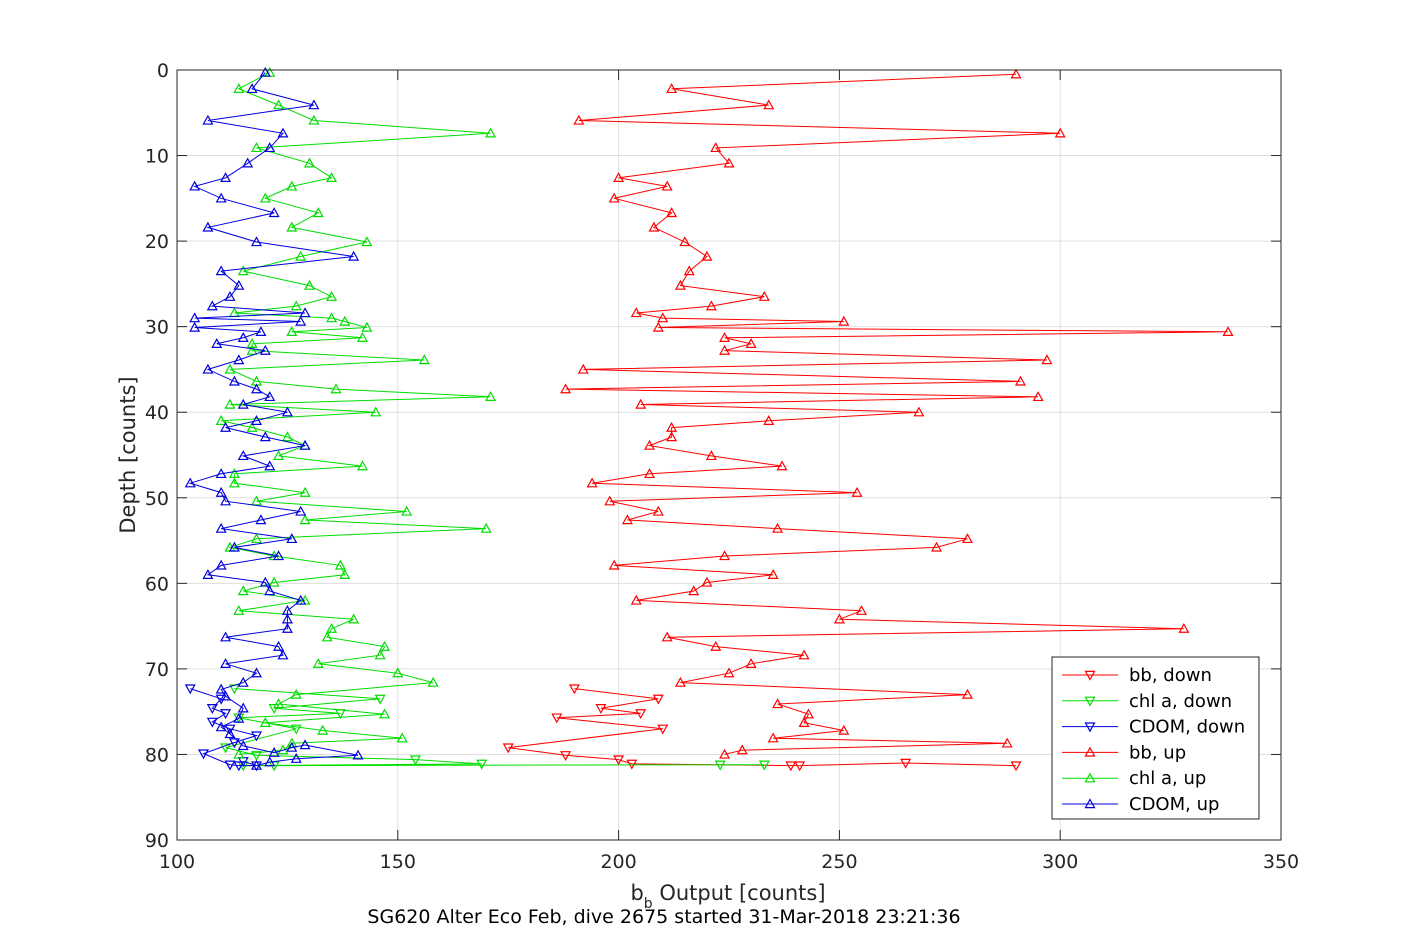 Image resolution: width=1417 pixels, height=945 pixels. Describe the element at coordinates (1137, 675) in the screenshot. I see `legend-item-bb-down: bb, down` at that location.